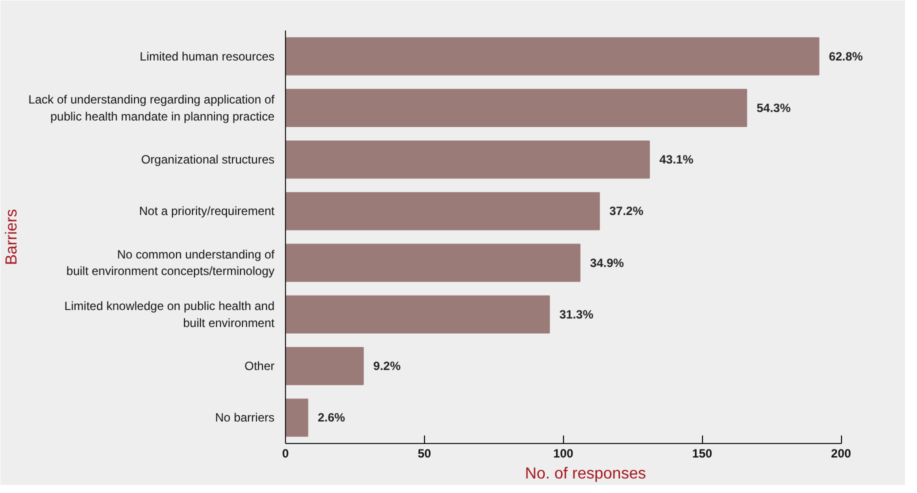  I want to click on annotation: 31.3%, so click(576, 314).